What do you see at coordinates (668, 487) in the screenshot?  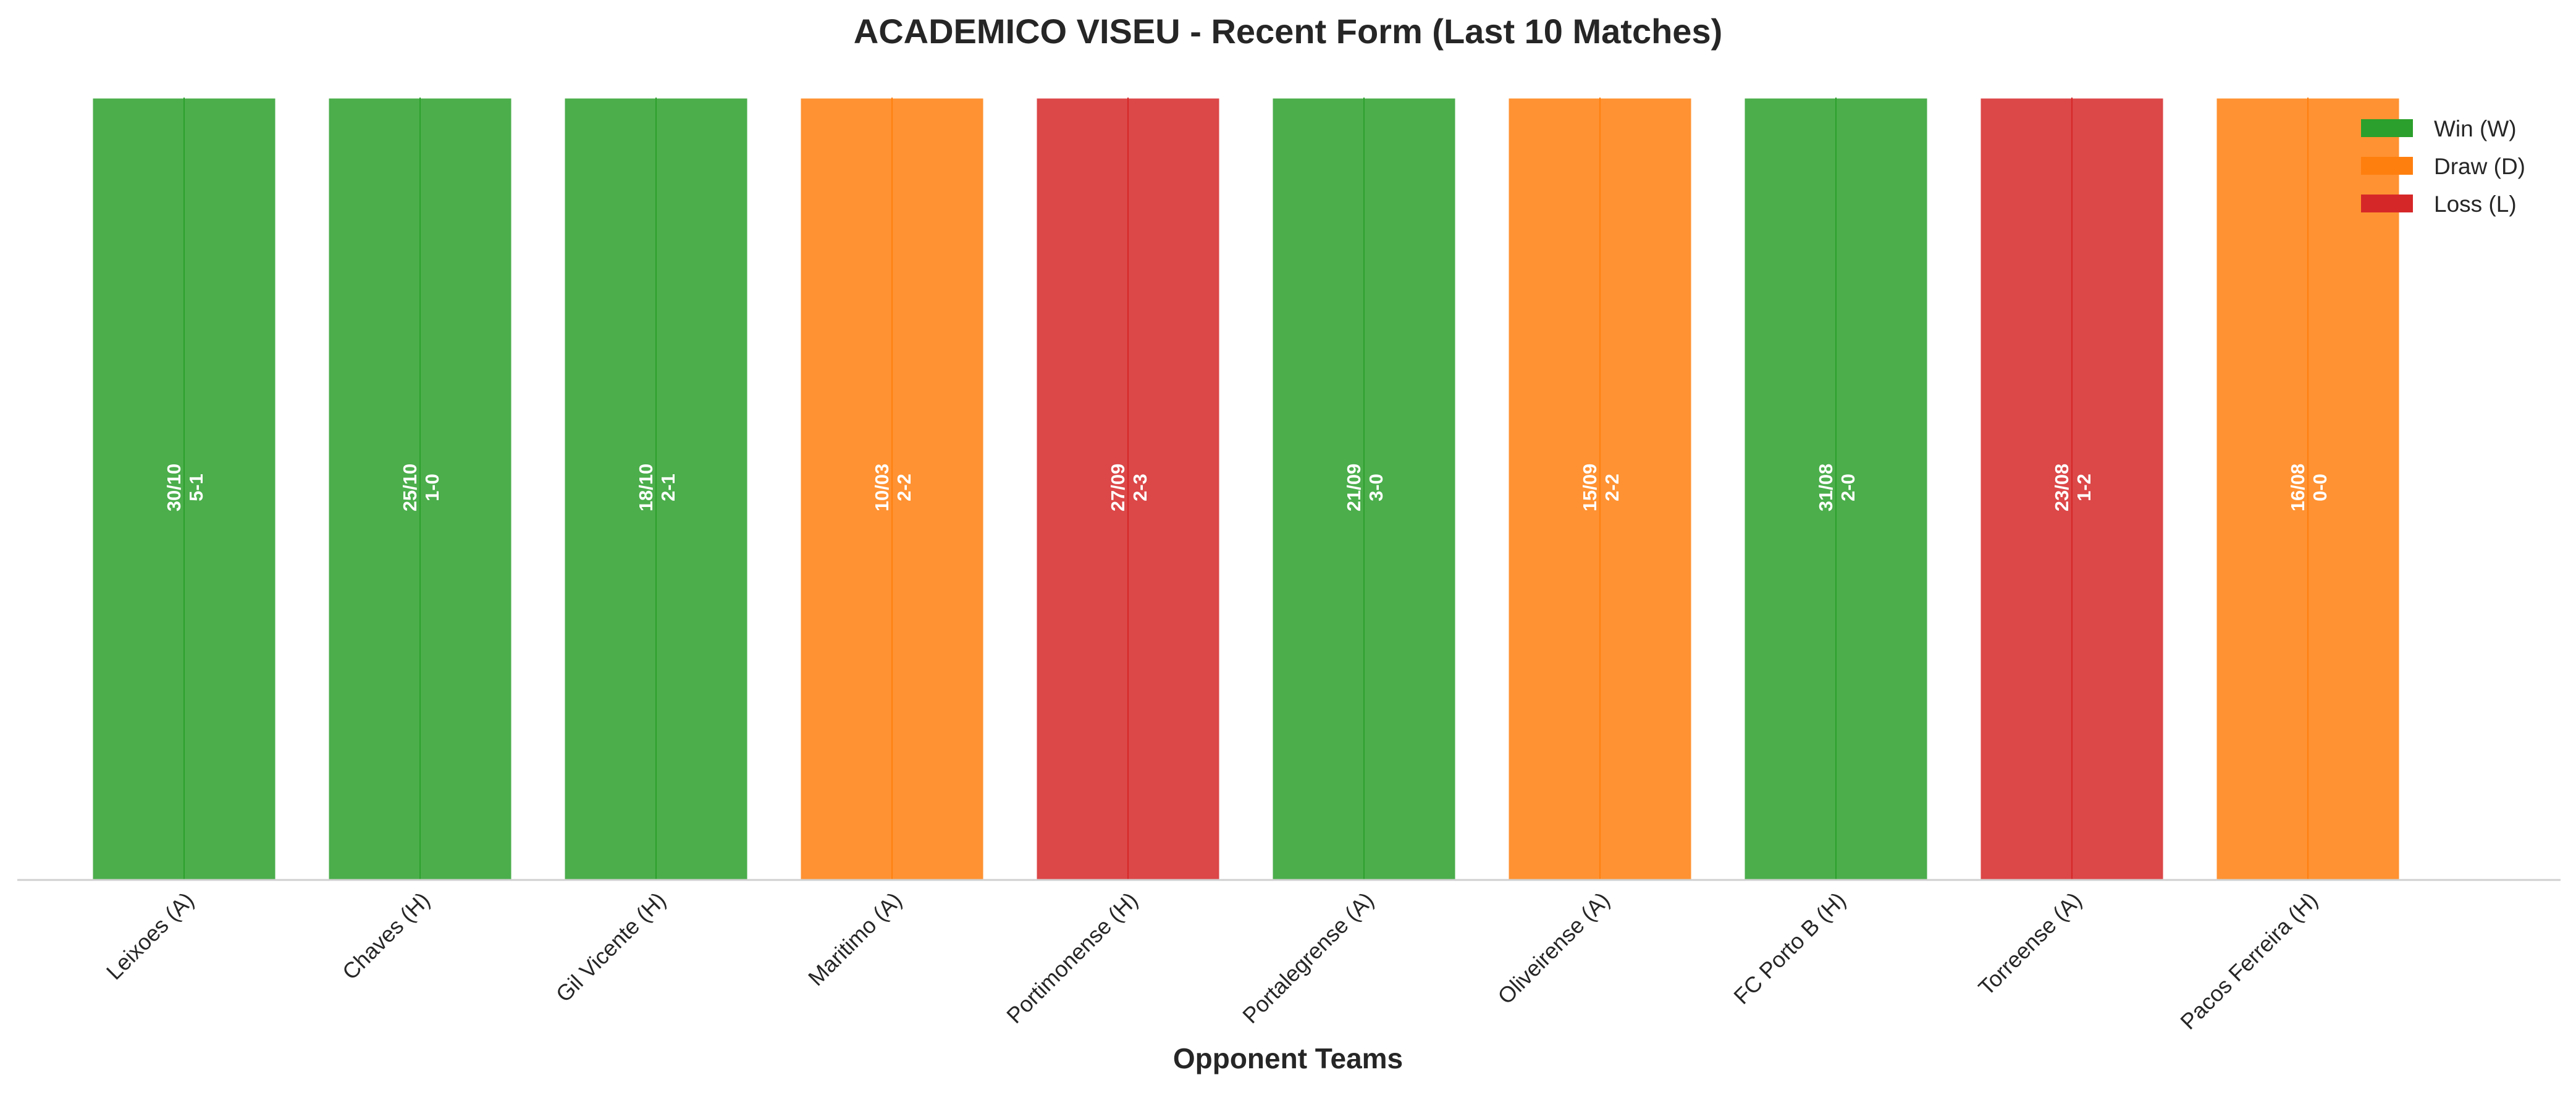 I see `match-score: 2-1` at bounding box center [668, 487].